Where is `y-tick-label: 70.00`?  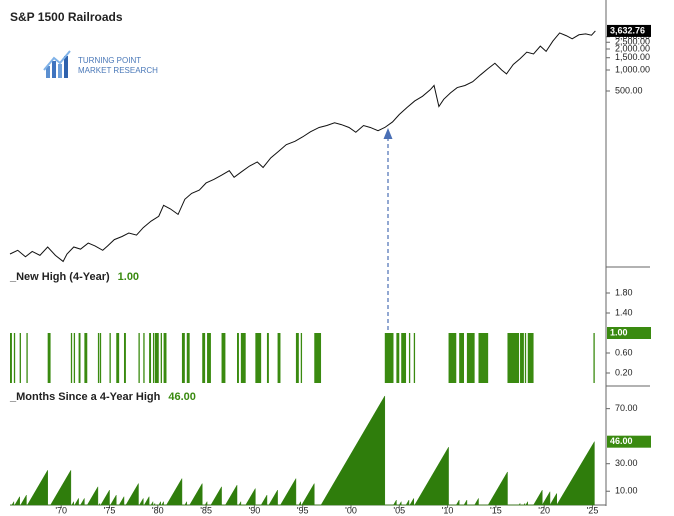 y-tick-label: 70.00 is located at coordinates (626, 408).